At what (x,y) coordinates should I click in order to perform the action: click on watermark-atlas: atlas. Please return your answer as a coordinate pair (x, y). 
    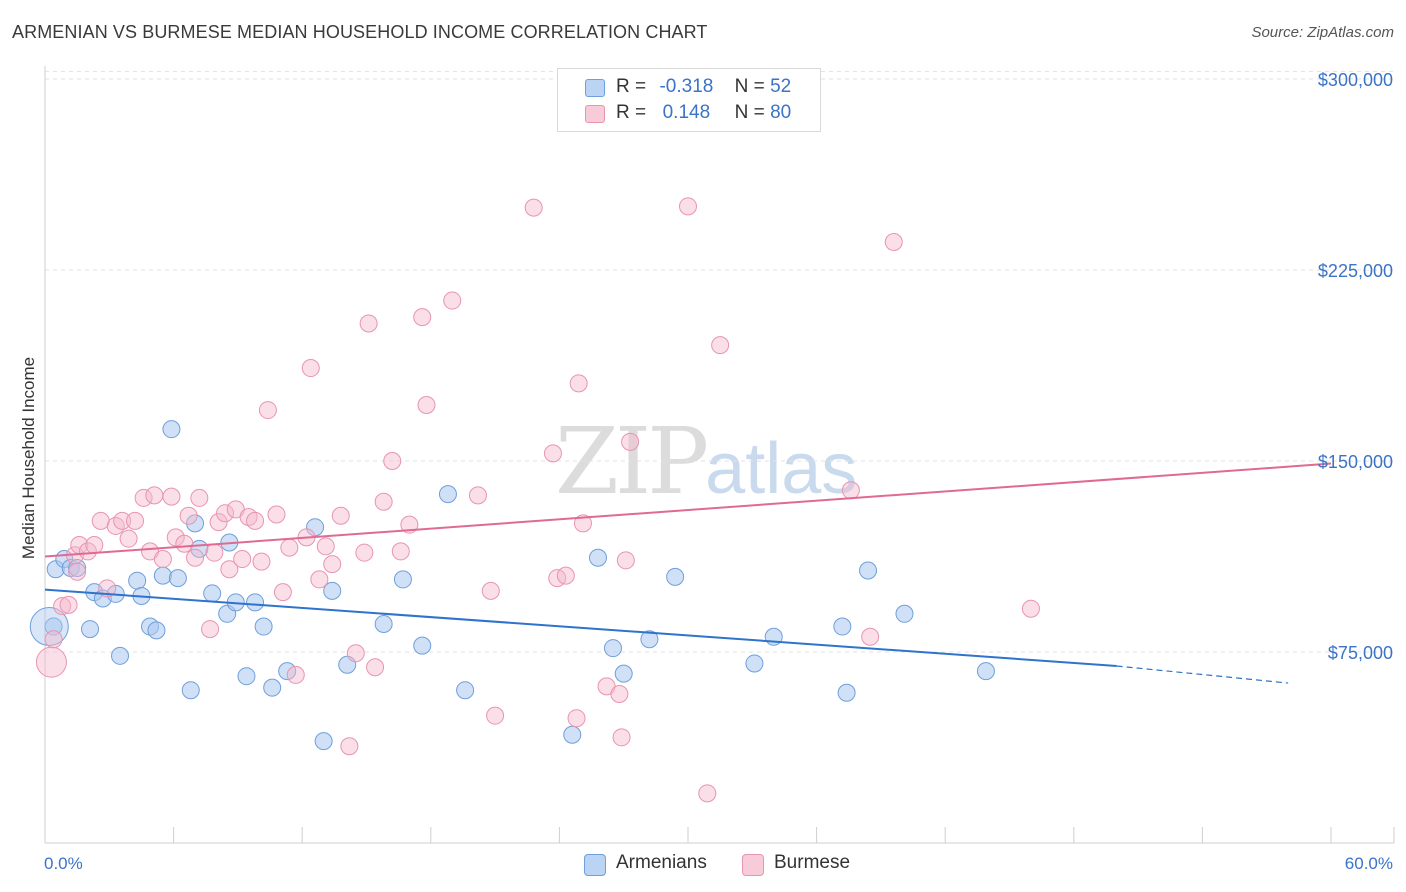
    Looking at the image, I should click on (781, 469).